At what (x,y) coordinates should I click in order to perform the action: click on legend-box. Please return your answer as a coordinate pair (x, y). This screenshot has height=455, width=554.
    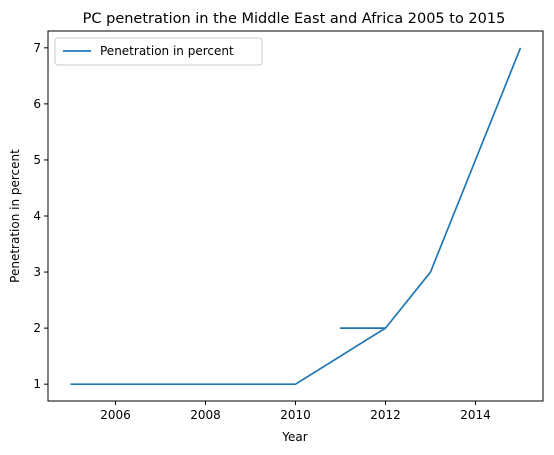
    Looking at the image, I should click on (158, 51).